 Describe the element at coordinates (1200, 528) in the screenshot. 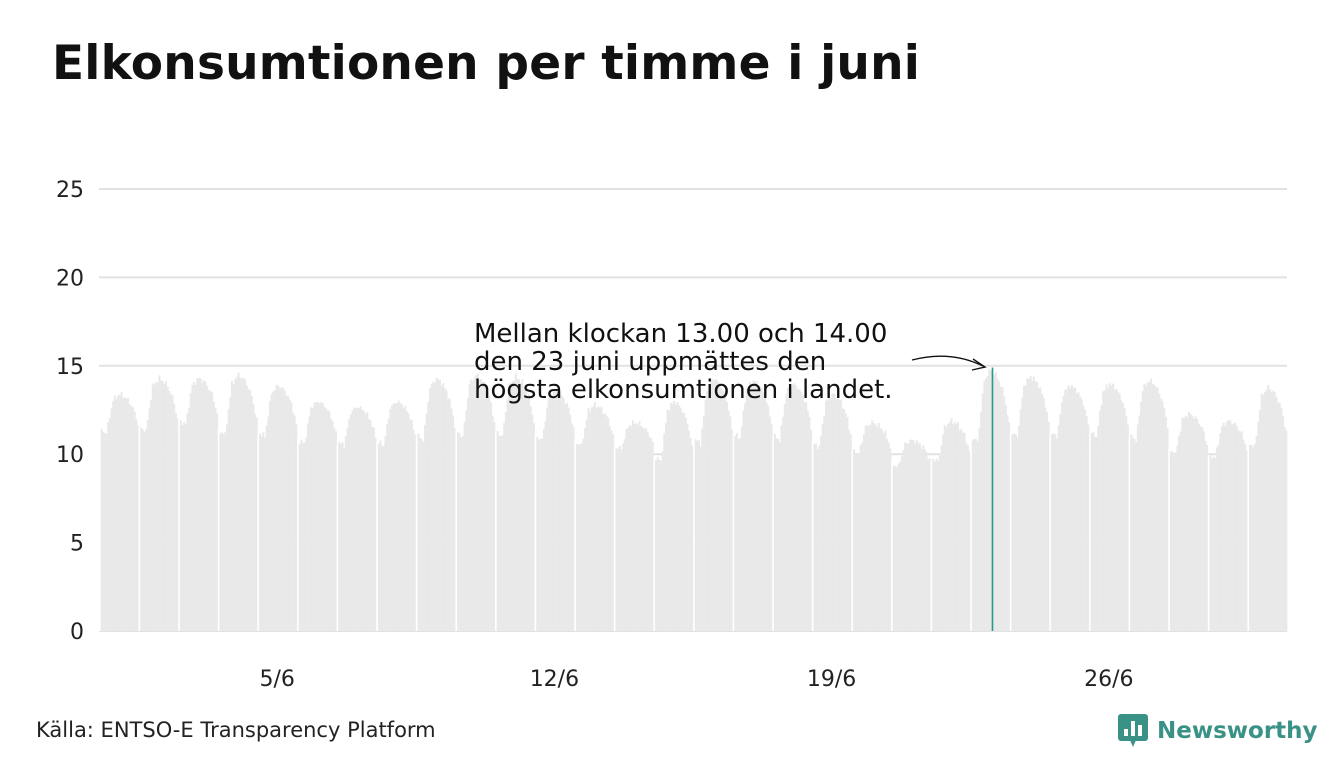

I see `bar-2023-06-28-h19` at that location.